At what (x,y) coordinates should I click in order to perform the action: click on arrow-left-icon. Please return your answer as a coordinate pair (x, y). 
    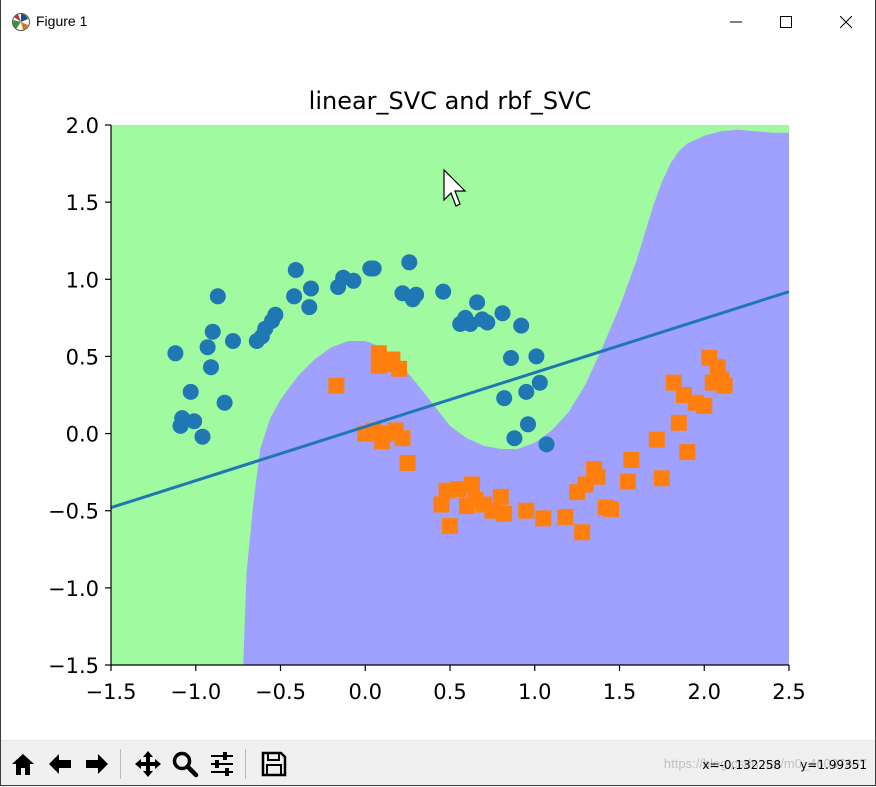
    Looking at the image, I should click on (60, 764).